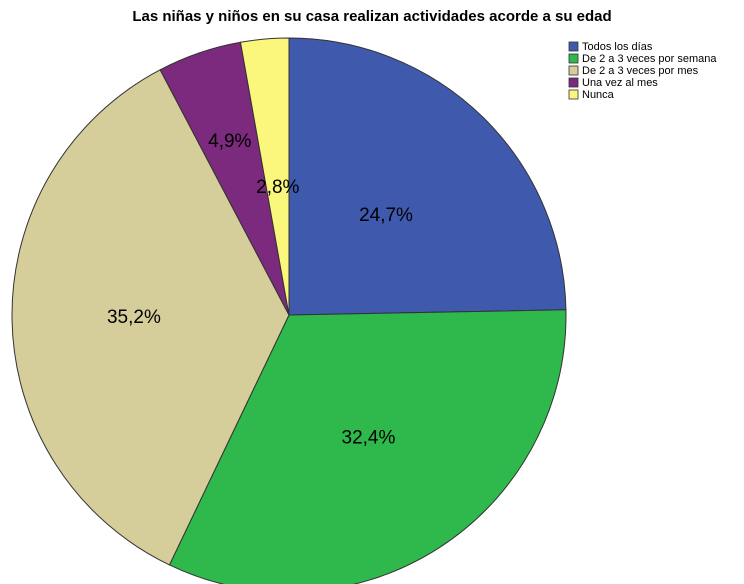 The height and width of the screenshot is (584, 744). Describe the element at coordinates (620, 83) in the screenshot. I see `legend-label: Una vez al mes` at that location.